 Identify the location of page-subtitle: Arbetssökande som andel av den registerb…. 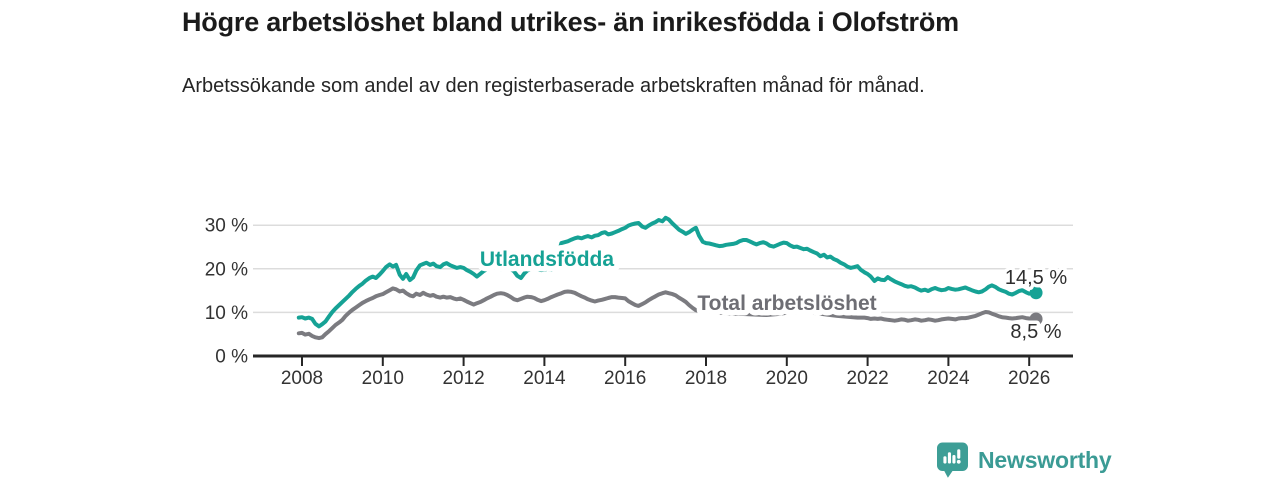
(553, 86).